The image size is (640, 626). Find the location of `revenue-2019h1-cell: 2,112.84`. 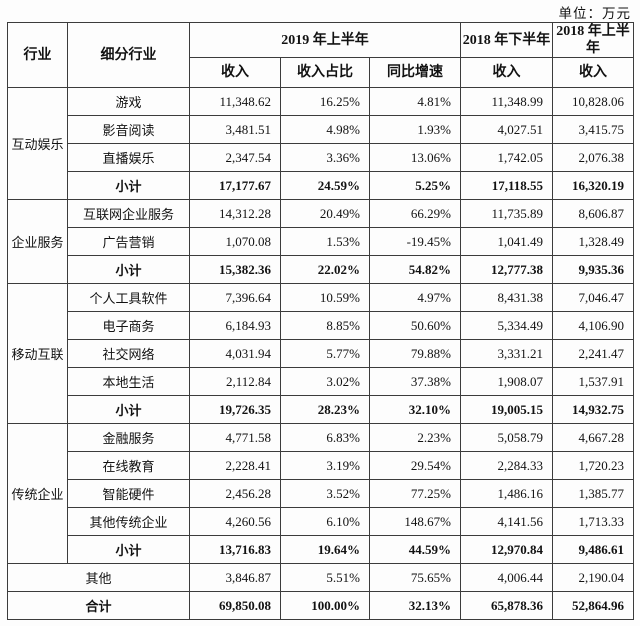

revenue-2019h1-cell: 2,112.84 is located at coordinates (235, 381).